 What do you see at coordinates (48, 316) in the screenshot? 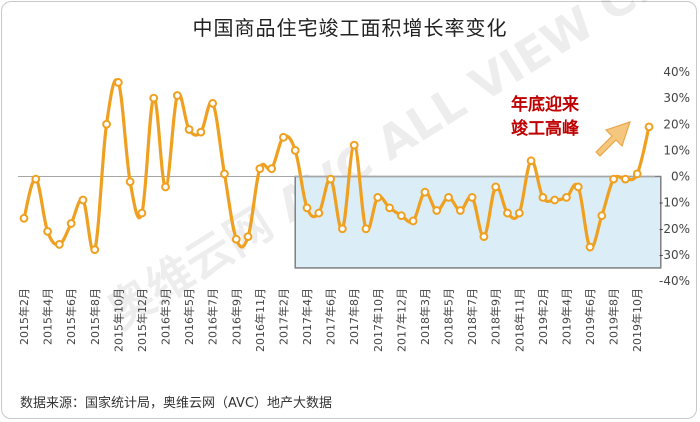
I see `x-tick-label: 2015年4月` at bounding box center [48, 316].